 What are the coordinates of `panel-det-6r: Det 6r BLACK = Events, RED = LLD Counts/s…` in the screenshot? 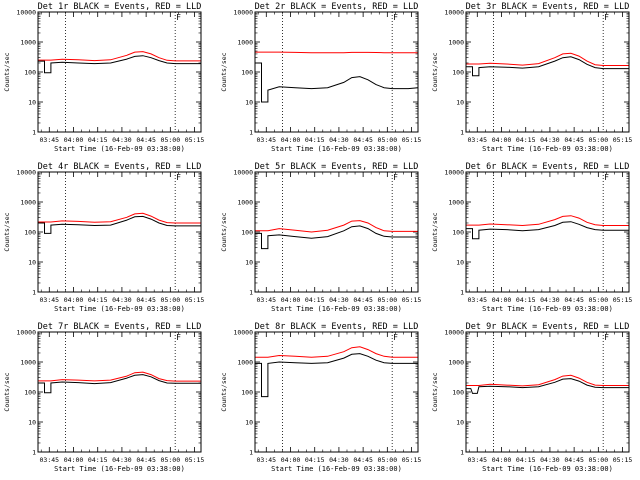 It's located at (531, 237).